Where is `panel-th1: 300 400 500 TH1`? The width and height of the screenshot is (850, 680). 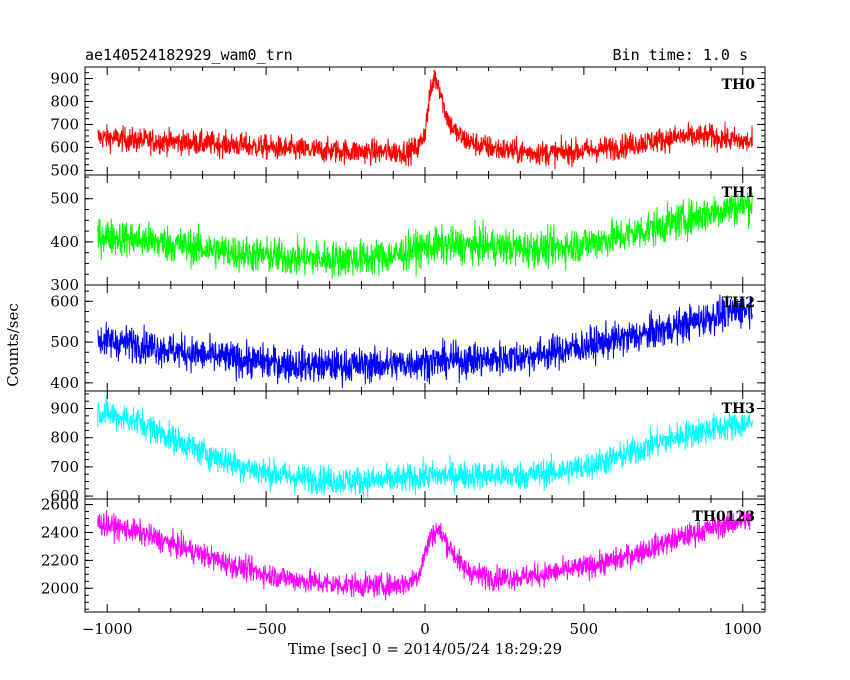 panel-th1: 300 400 500 TH1 is located at coordinates (408, 234).